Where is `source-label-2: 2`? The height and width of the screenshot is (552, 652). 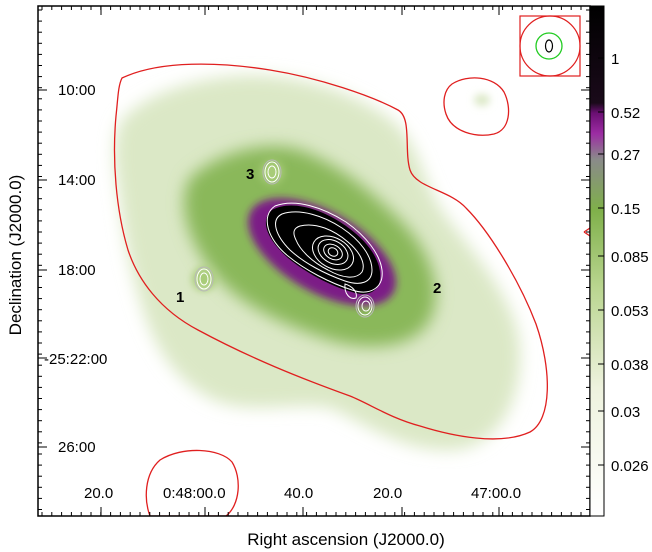 source-label-2: 2 is located at coordinates (437, 288).